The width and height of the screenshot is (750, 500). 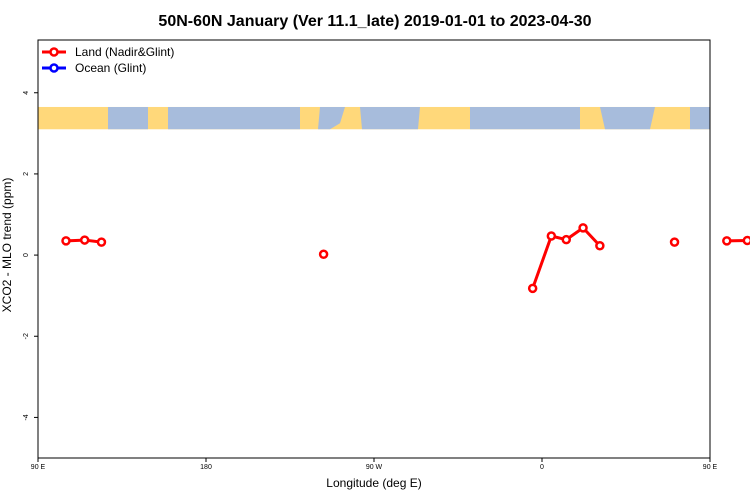 What do you see at coordinates (124, 52) in the screenshot?
I see `legend-label-land: Land (Nadir&Glint)` at bounding box center [124, 52].